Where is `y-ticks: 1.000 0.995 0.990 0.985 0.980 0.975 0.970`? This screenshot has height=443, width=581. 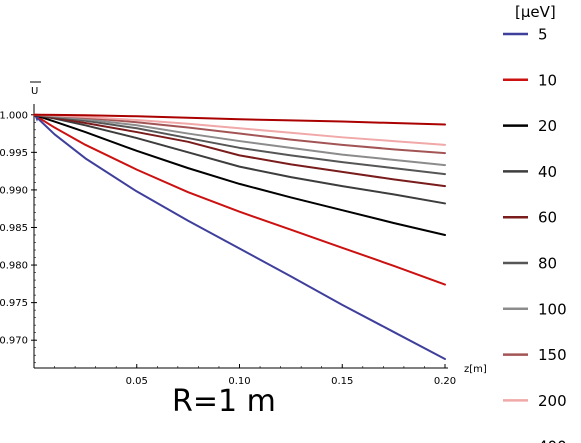 y-ticks: 1.000 0.995 0.990 0.985 0.980 0.975 0.970 is located at coordinates (18, 237).